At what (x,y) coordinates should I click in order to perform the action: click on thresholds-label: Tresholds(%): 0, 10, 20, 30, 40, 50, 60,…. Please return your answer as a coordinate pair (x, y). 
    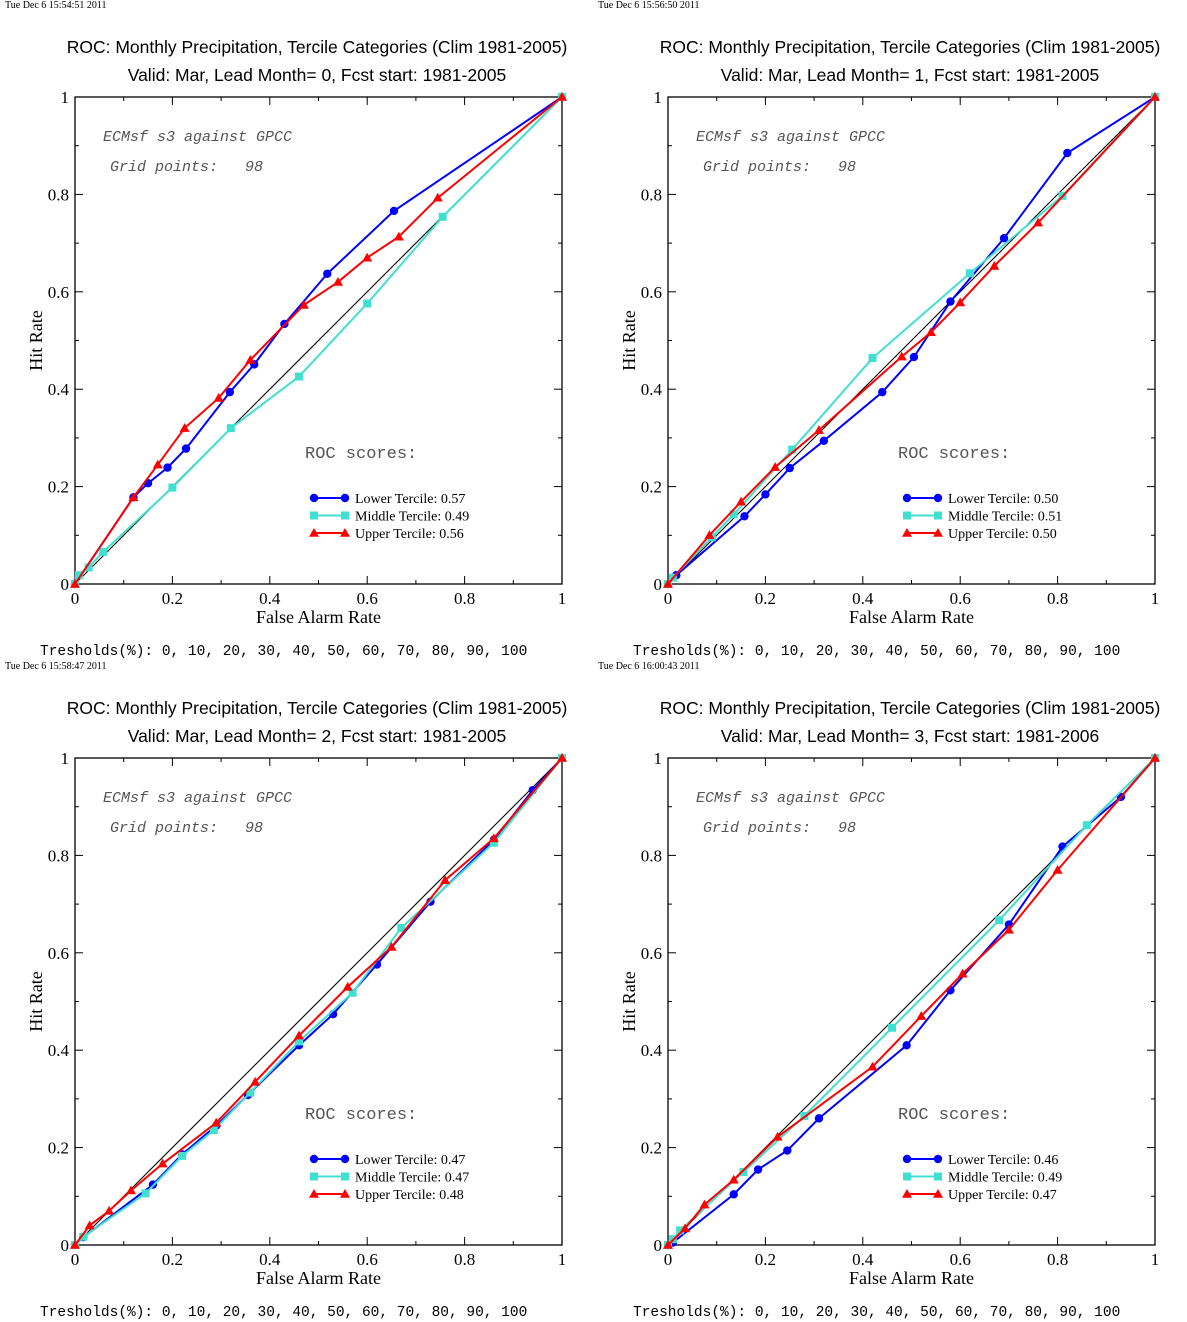
    Looking at the image, I should click on (284, 652).